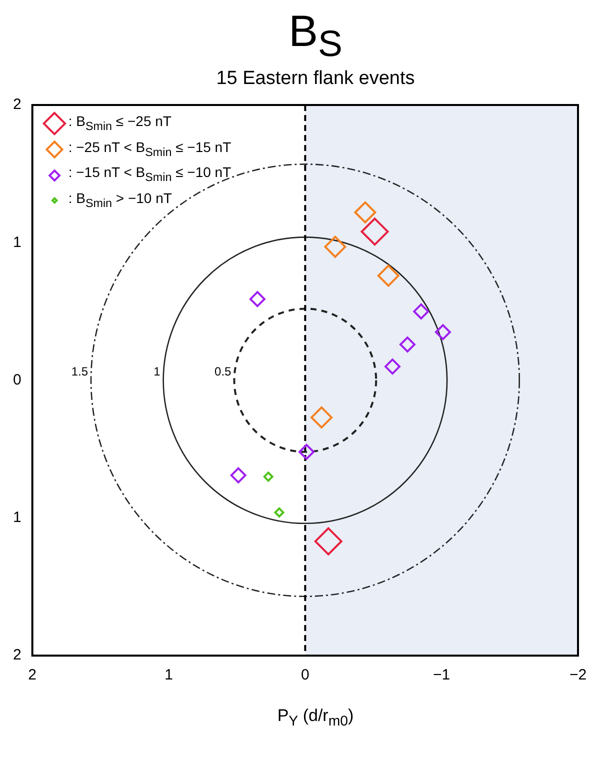 The image size is (601, 769). Describe the element at coordinates (441, 675) in the screenshot. I see `x-tick-label: −1` at that location.